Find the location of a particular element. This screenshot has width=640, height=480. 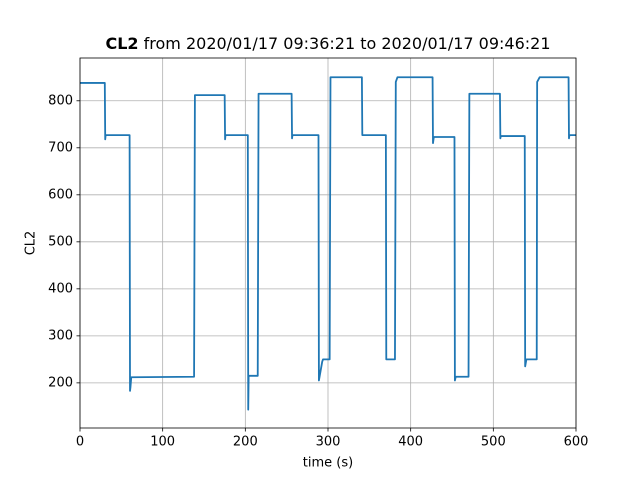

y-tick-label: 200 is located at coordinates (60, 382).